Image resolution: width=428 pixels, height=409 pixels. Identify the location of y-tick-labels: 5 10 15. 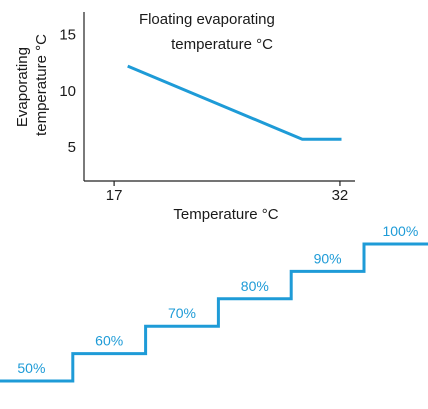
(67, 92).